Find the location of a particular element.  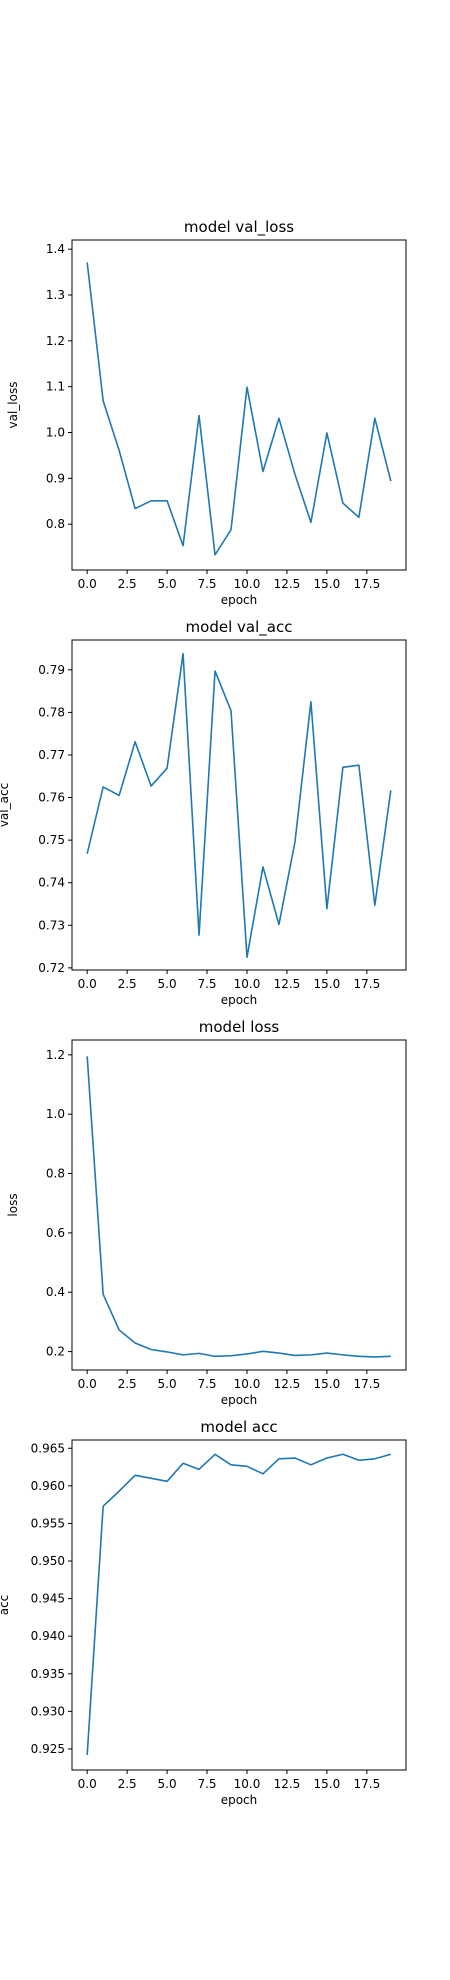

y-tick-label: 0.925 is located at coordinates (48, 1749).